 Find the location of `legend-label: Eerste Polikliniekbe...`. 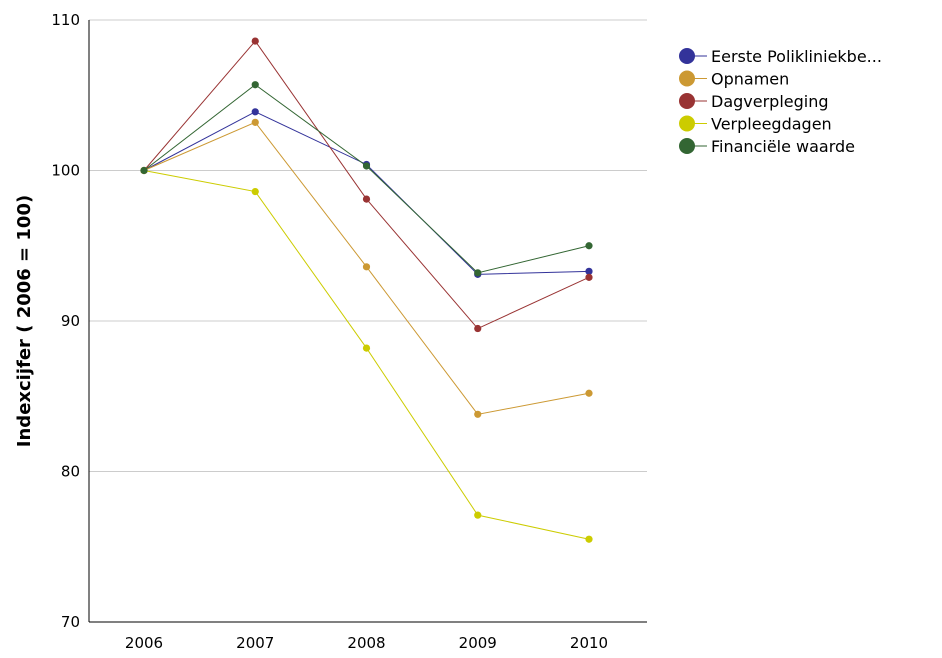

legend-label: Eerste Polikliniekbe... is located at coordinates (796, 56).